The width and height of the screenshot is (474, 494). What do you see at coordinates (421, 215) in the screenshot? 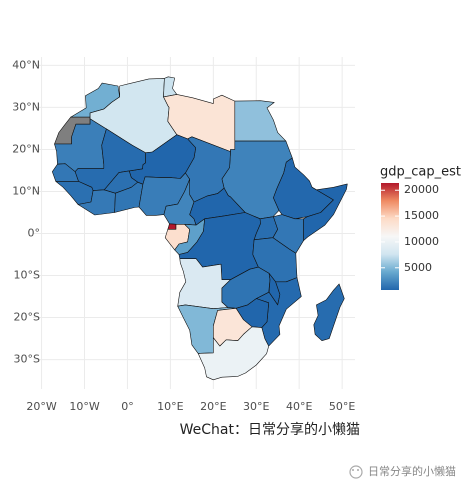
I see `colorbar-label: 15000` at bounding box center [421, 215].